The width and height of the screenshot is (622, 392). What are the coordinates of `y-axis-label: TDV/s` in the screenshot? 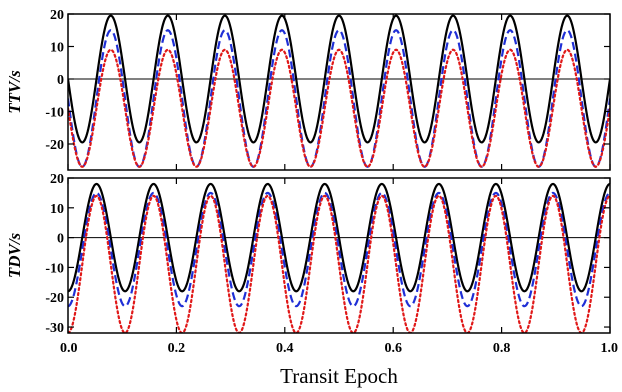 It's located at (14, 255).